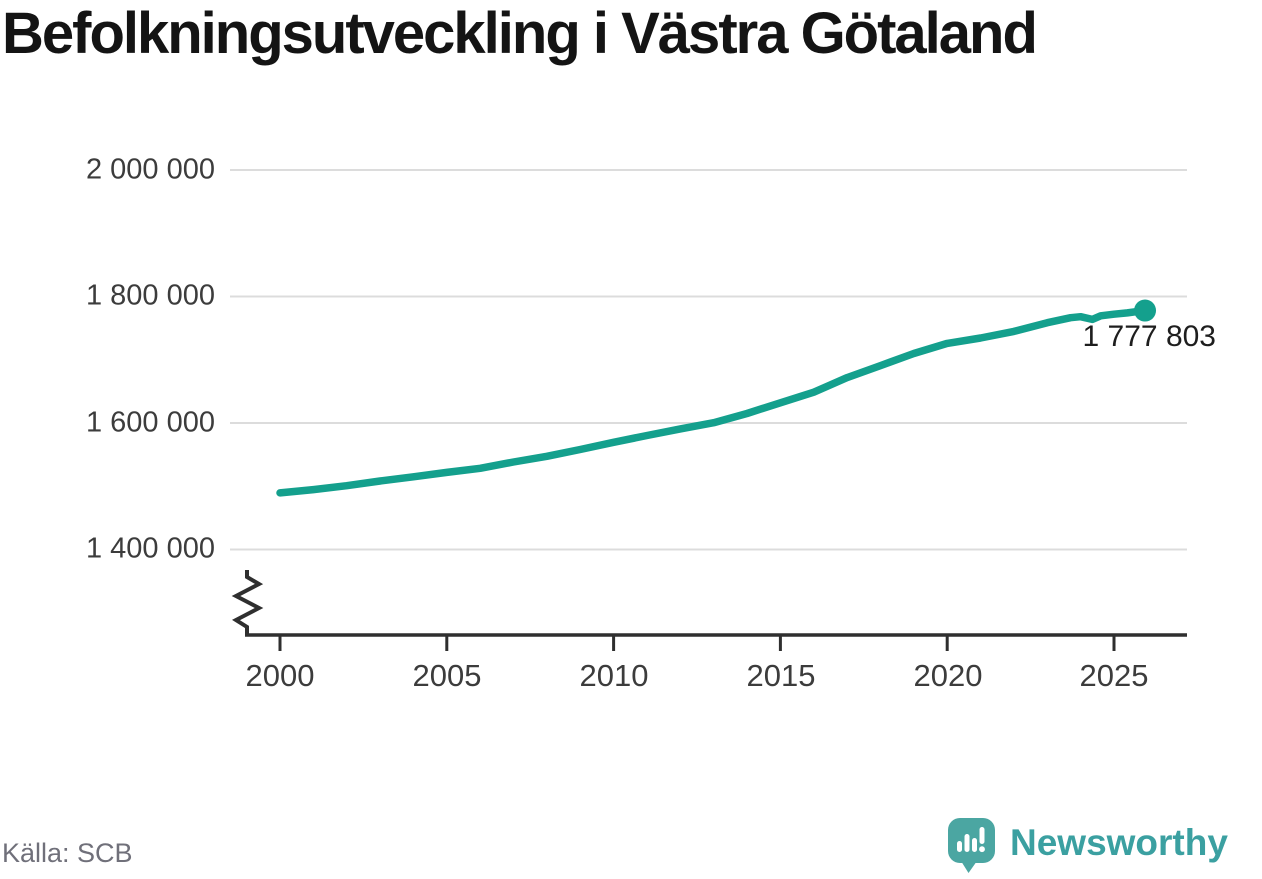  What do you see at coordinates (150, 295) in the screenshot?
I see `y-axis-tick-label: 1 800 000` at bounding box center [150, 295].